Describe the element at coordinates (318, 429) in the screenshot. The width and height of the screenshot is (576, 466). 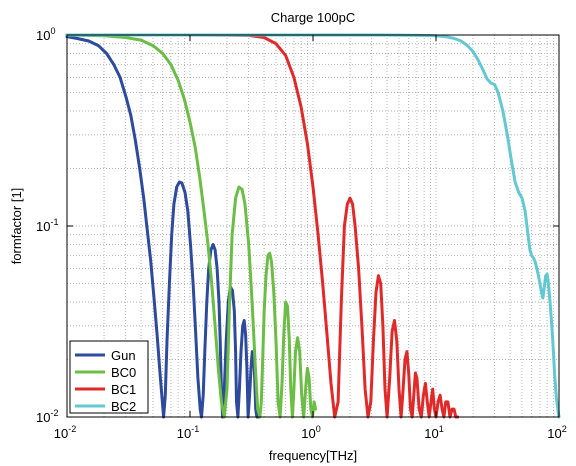
I see `x-tick-exponent: 0` at that location.